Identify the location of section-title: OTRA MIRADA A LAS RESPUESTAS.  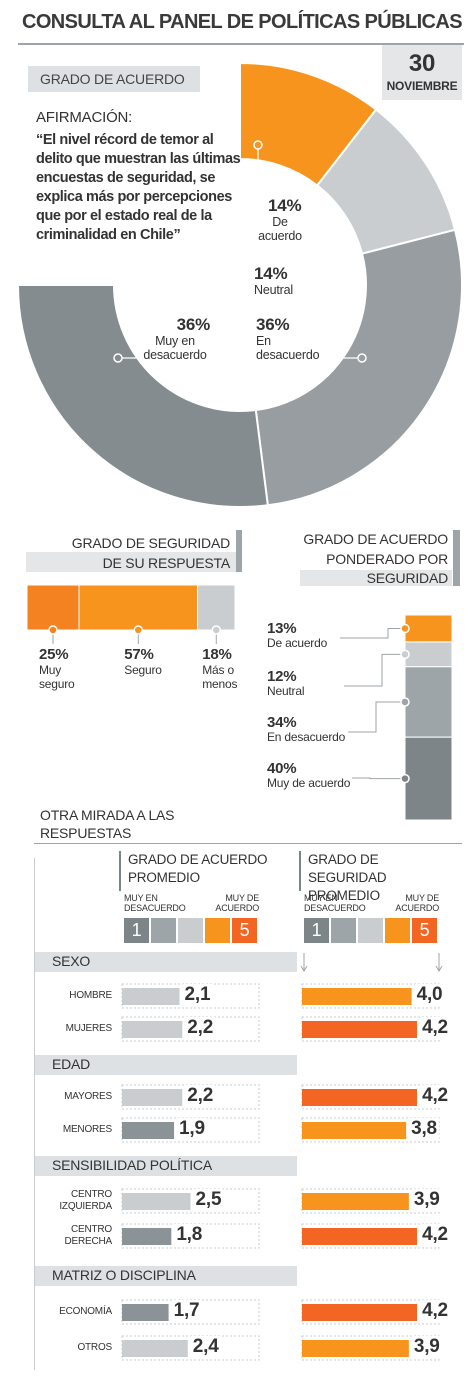
(107, 824).